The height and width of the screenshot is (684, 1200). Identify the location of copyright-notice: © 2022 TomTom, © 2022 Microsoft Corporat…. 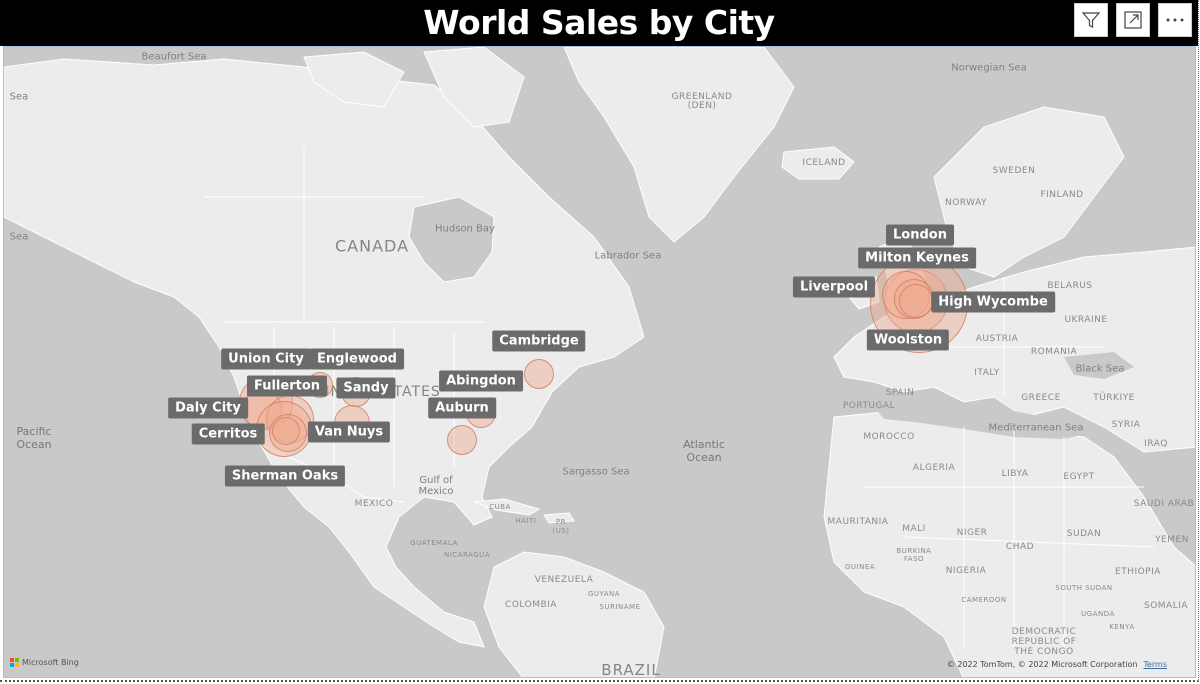
(1057, 664).